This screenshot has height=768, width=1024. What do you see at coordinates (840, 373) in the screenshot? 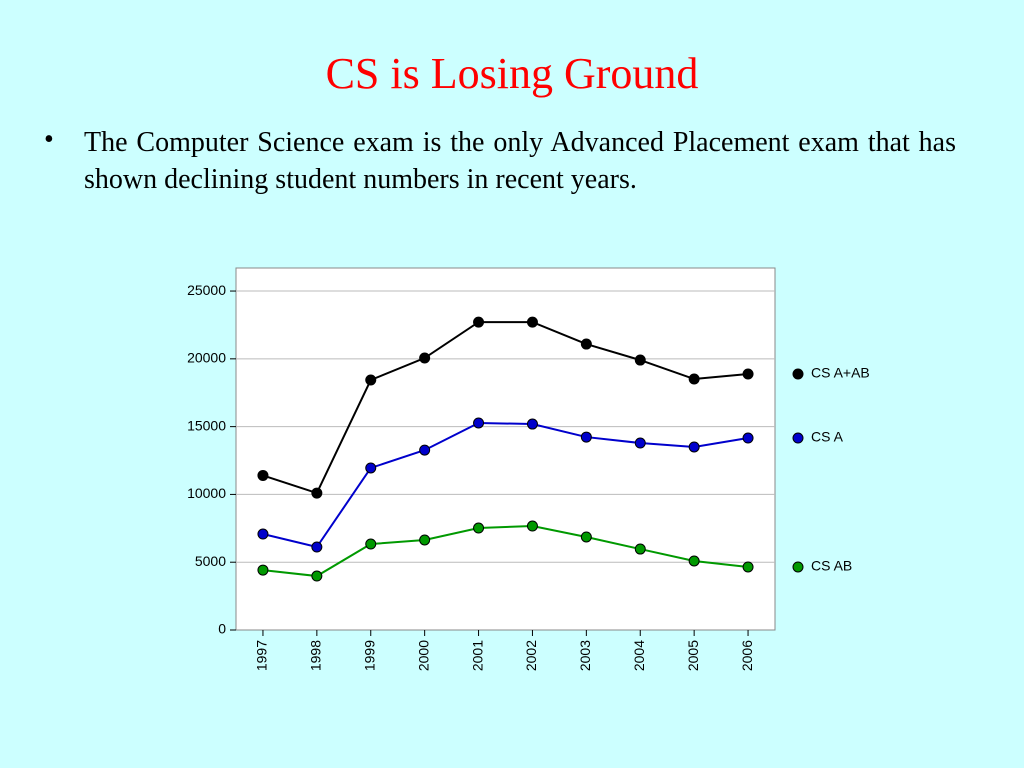
I see `legend-label: CS A+AB` at bounding box center [840, 373].